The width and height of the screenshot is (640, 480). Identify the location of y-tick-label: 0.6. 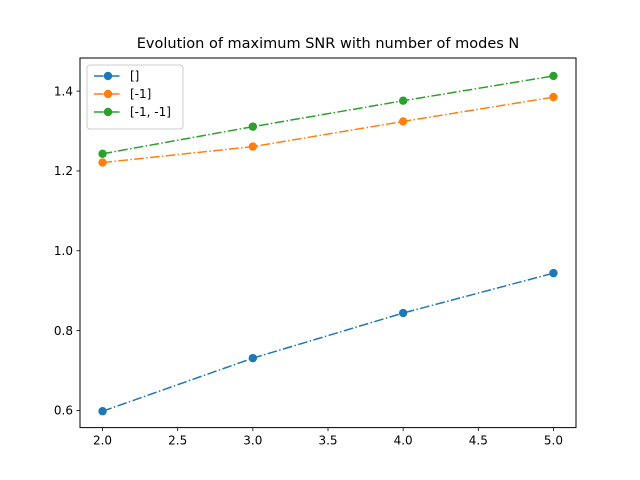
(63, 411).